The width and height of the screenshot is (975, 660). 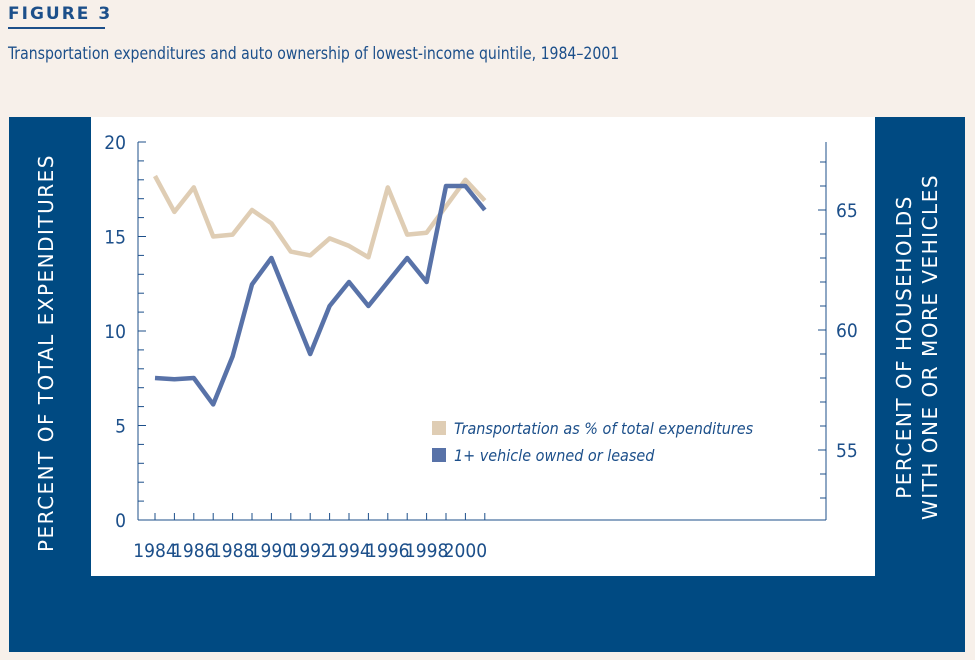 What do you see at coordinates (388, 551) in the screenshot?
I see `x-axis-tick-label: 1996` at bounding box center [388, 551].